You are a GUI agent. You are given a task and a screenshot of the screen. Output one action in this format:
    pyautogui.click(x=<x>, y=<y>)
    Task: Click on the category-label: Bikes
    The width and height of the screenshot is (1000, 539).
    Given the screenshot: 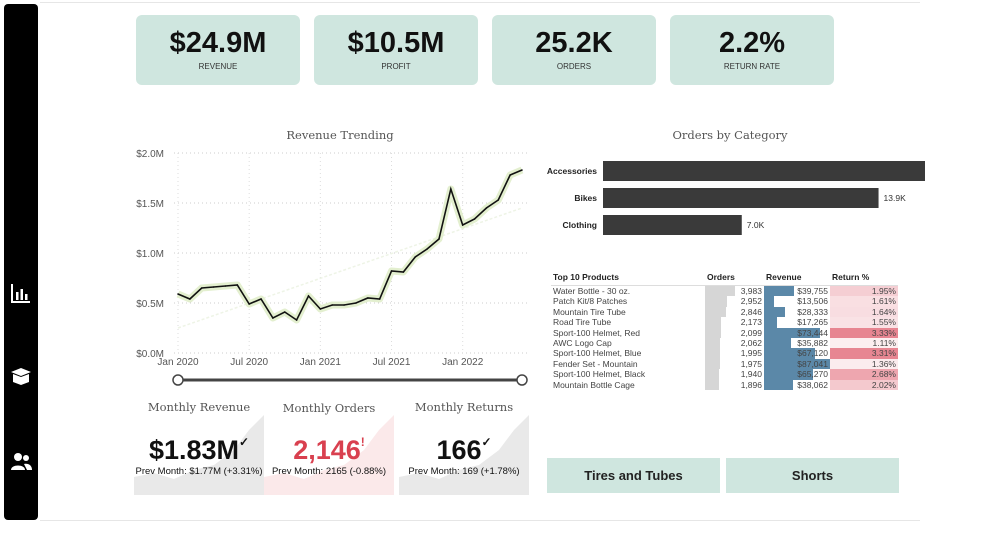 What is the action you would take?
    pyautogui.click(x=585, y=198)
    